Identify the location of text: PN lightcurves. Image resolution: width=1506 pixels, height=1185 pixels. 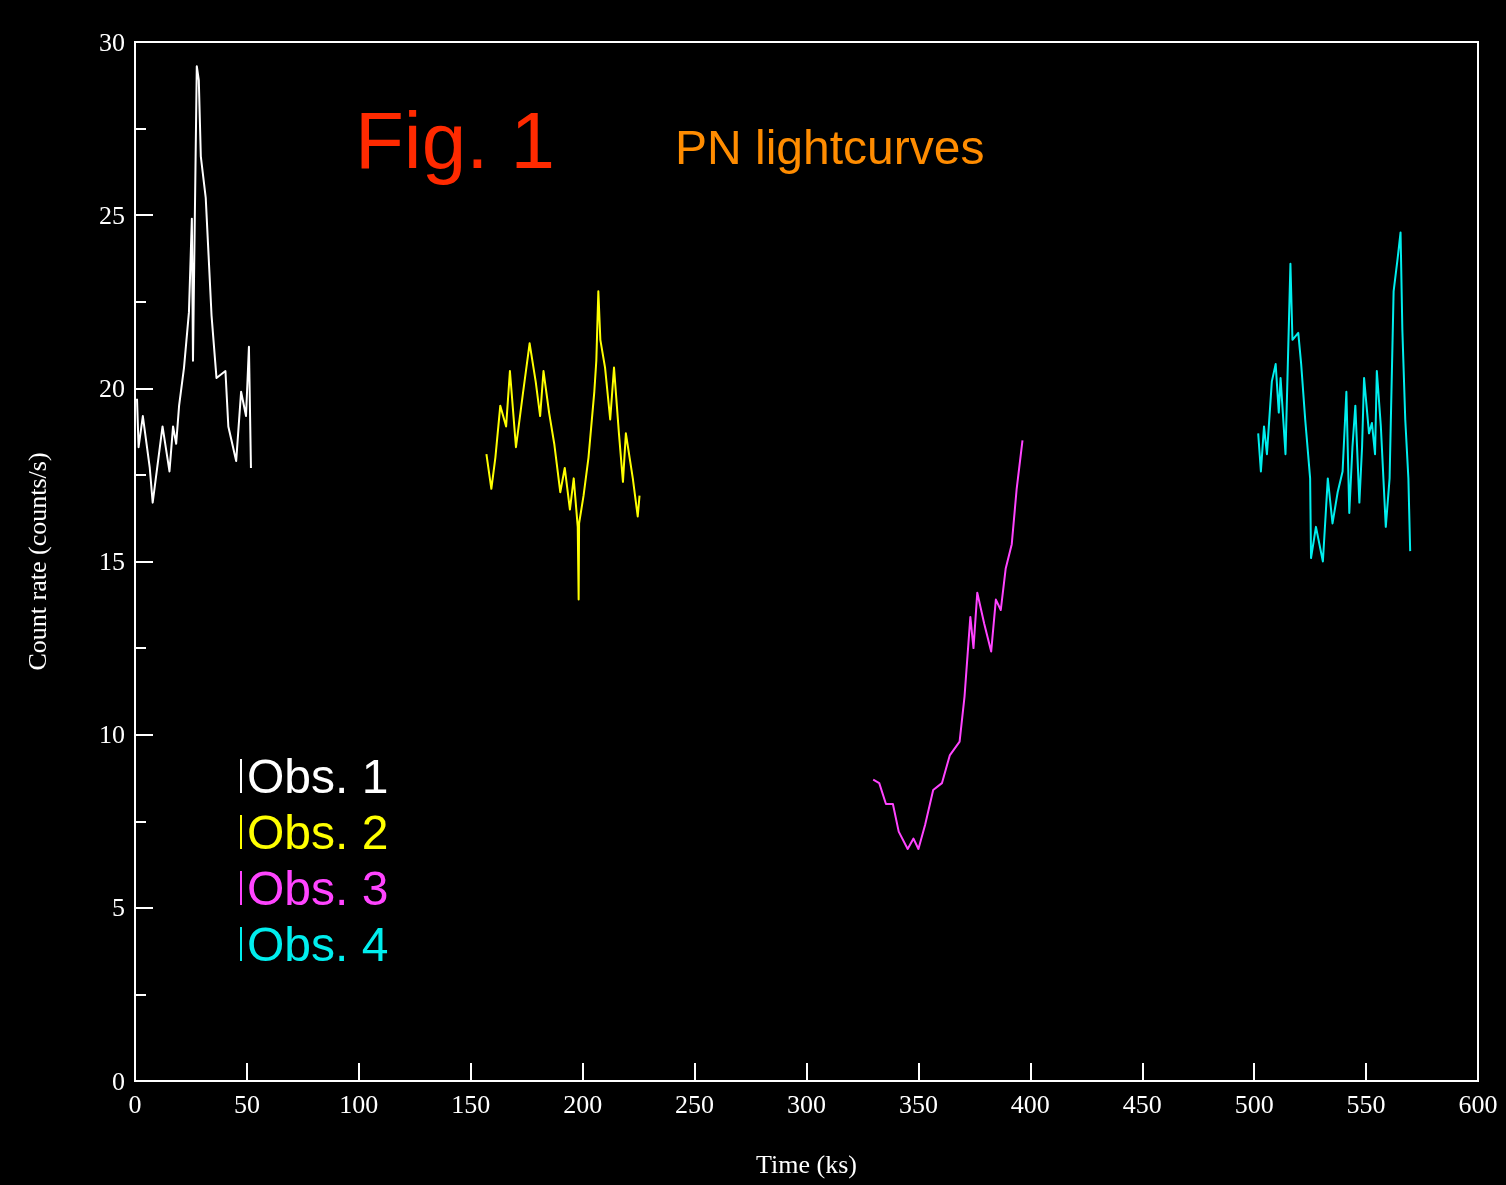
(830, 147).